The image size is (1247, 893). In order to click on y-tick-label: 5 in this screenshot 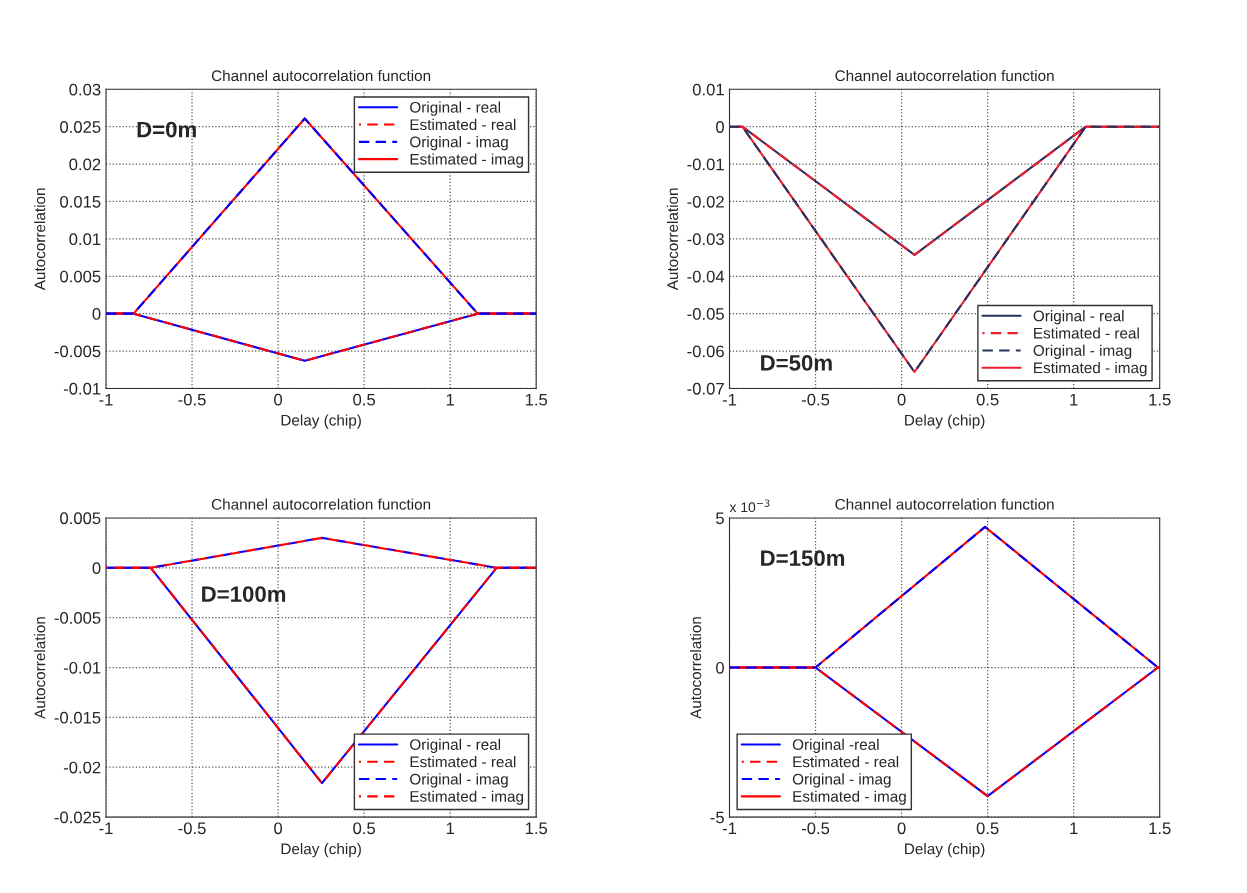, I will do `click(720, 518)`.